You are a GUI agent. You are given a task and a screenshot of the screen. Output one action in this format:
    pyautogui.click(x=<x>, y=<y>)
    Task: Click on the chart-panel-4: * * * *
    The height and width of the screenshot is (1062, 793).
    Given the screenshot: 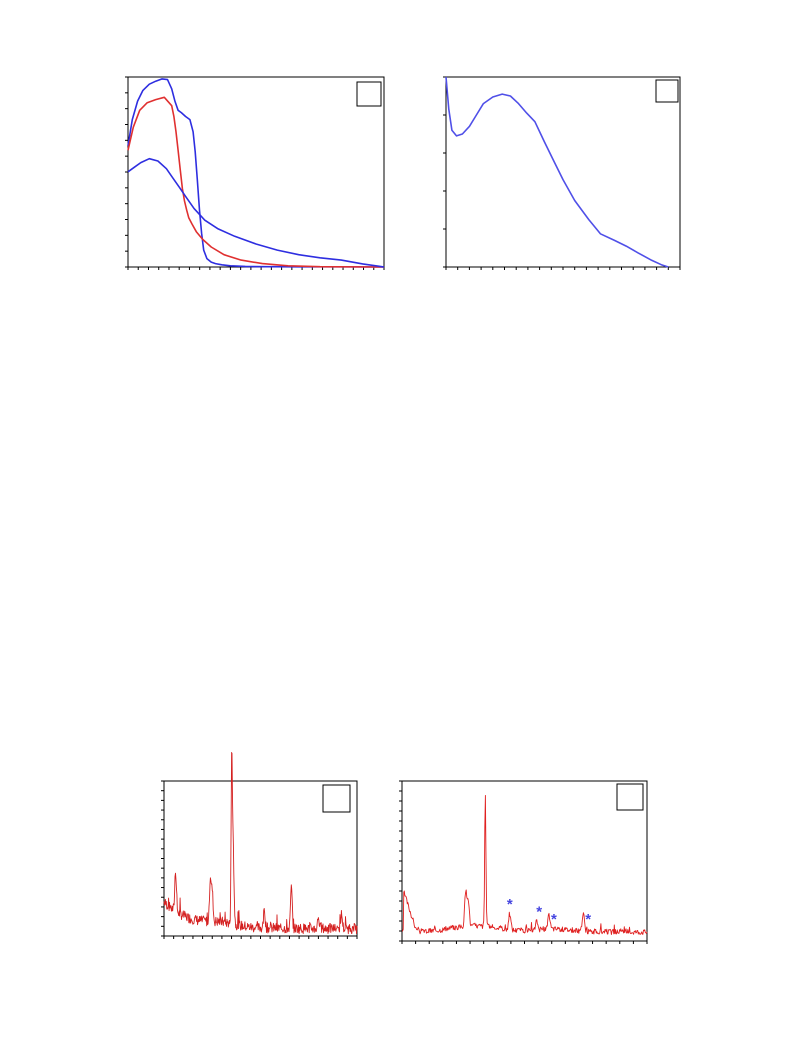 What is the action you would take?
    pyautogui.click(x=523, y=862)
    